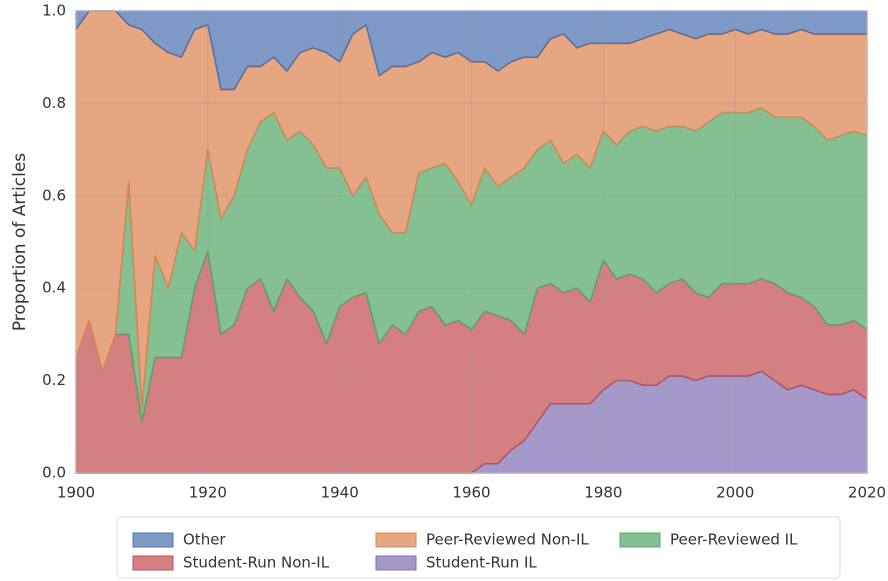 This screenshot has height=581, width=888. I want to click on y-tick-label: 1.0, so click(54, 11).